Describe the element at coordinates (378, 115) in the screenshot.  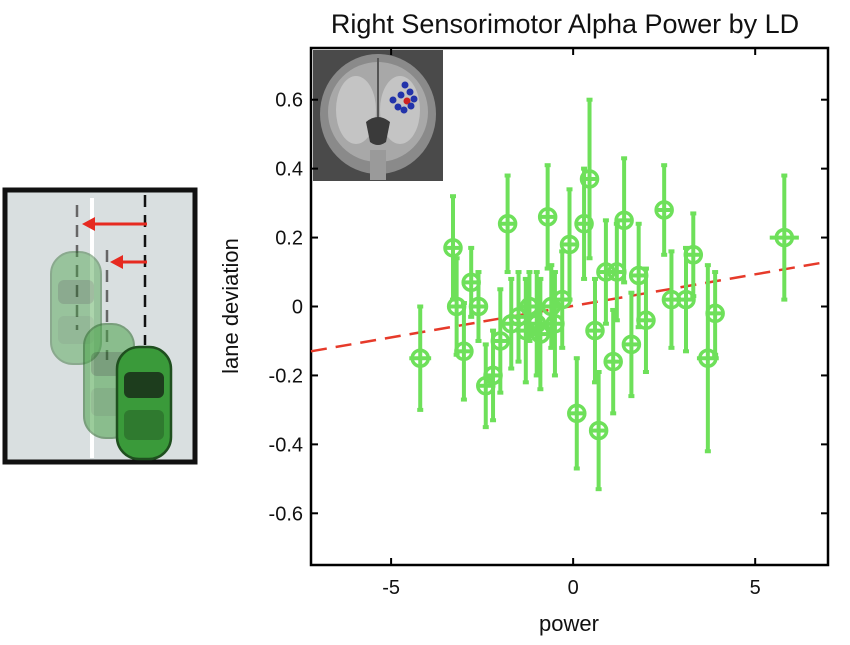
I see `brain-inset` at that location.